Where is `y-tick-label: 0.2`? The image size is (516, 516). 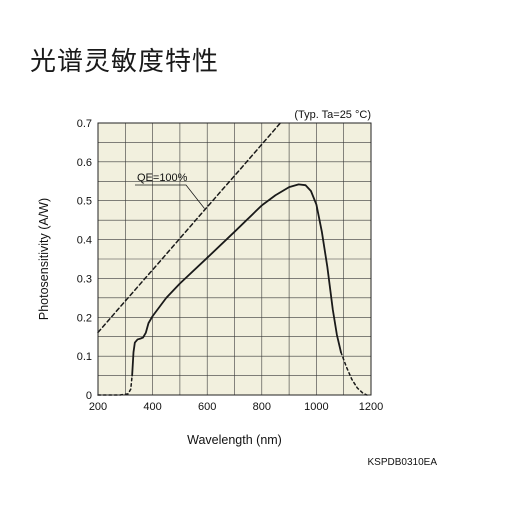
y-tick-label: 0.2 is located at coordinates (84, 318).